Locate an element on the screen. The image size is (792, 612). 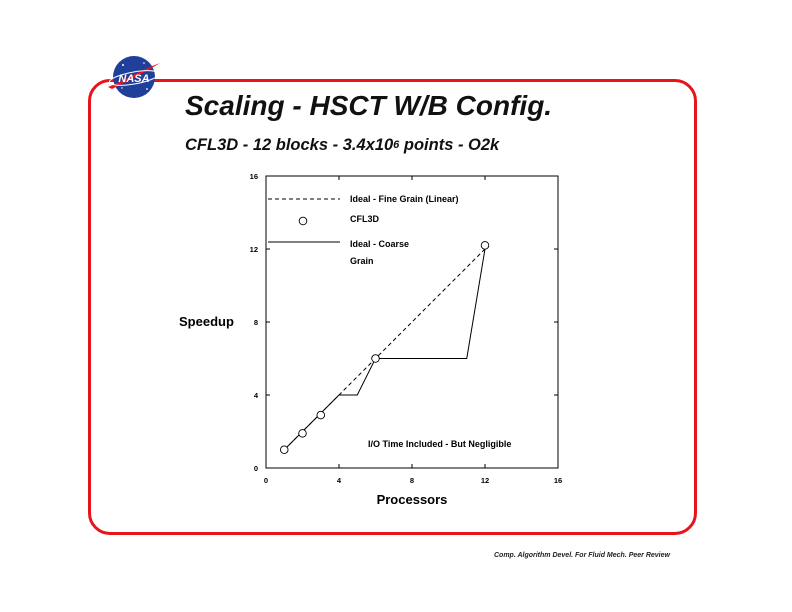
slide-subtitle: CFL3D - 12 blocks - 3.4x106 points - O2k is located at coordinates (342, 145).